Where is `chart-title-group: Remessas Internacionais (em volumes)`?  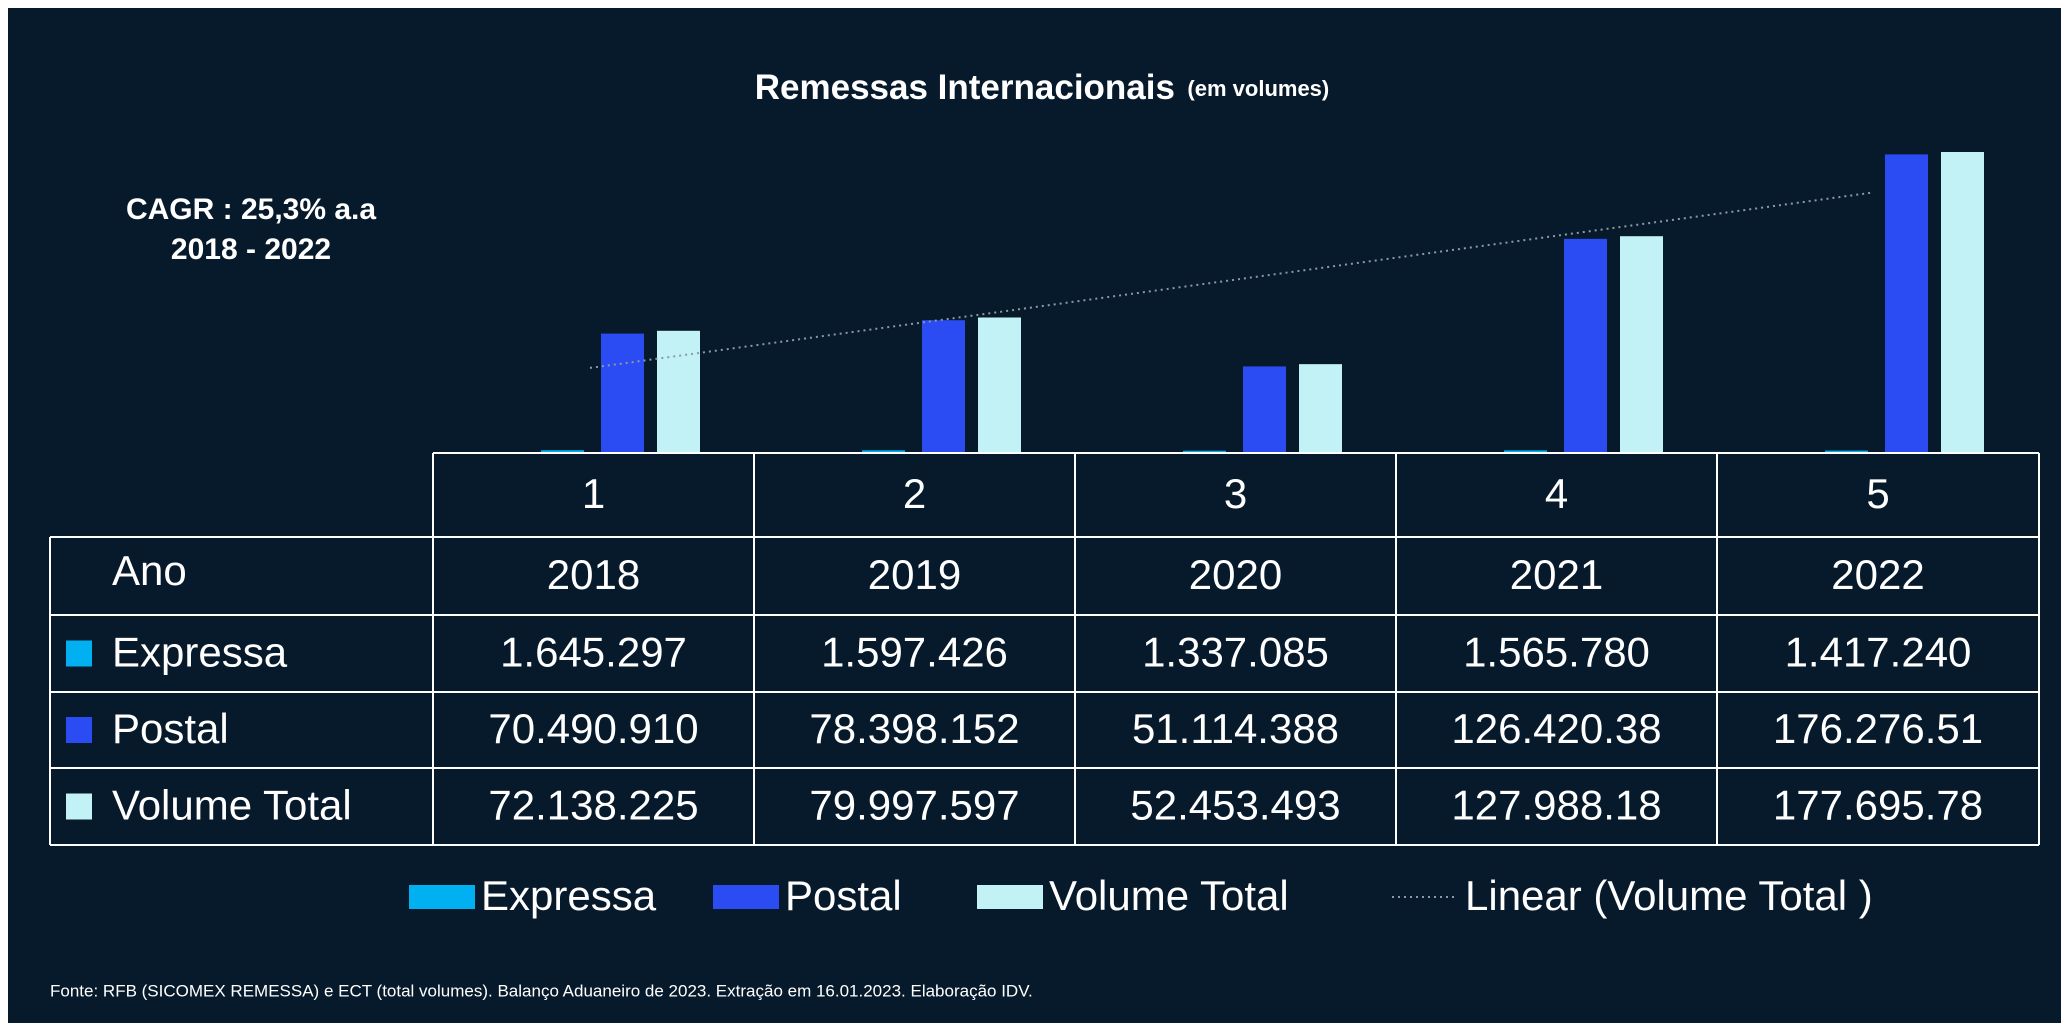 chart-title-group: Remessas Internacionais (em volumes) is located at coordinates (1042, 87).